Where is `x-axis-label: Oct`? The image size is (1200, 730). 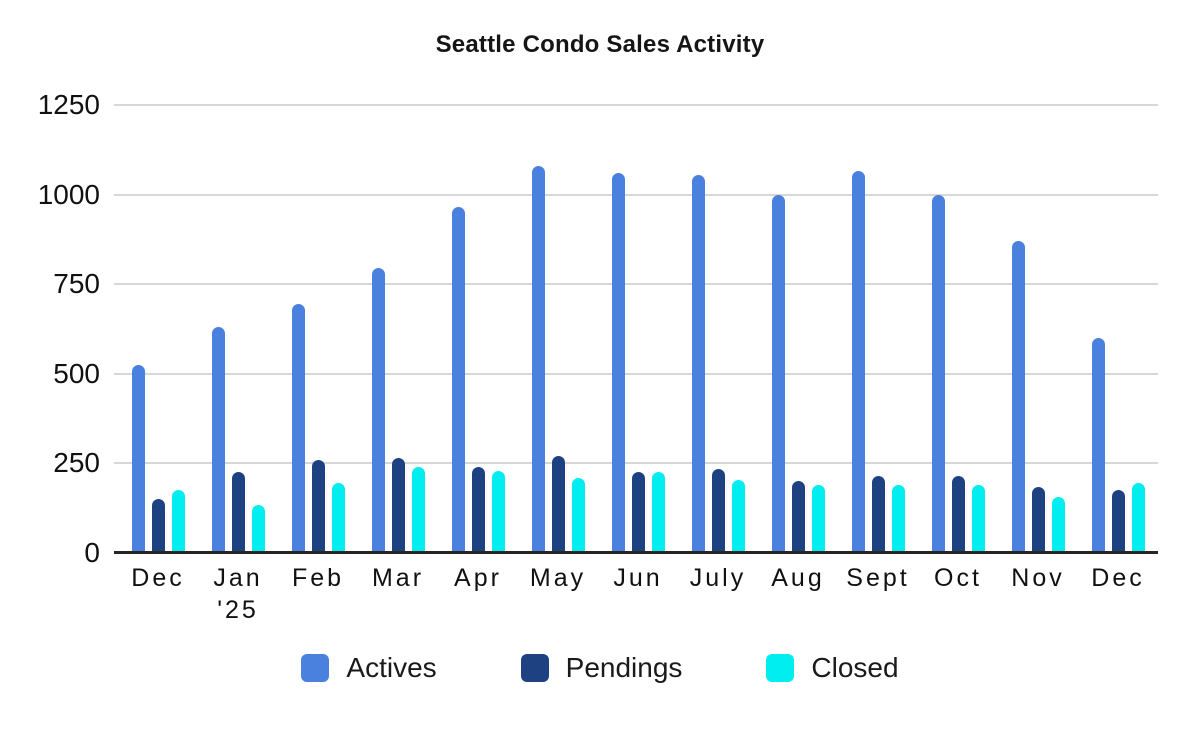 x-axis-label: Oct is located at coordinates (958, 578).